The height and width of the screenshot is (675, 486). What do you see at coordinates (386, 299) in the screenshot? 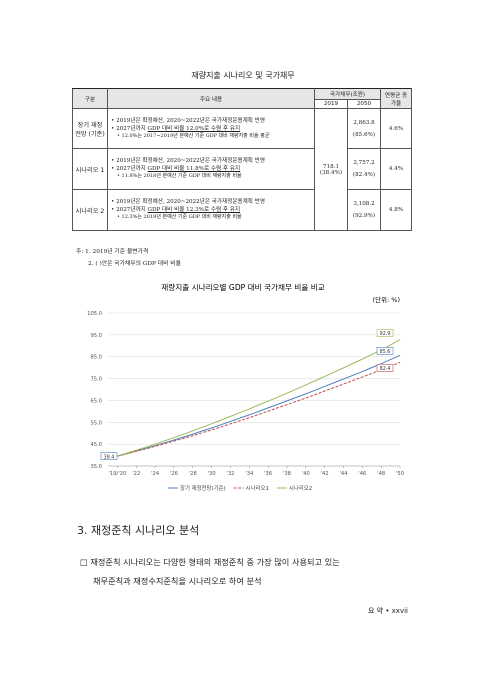
I see `unit-label: (단위: %)` at bounding box center [386, 299].